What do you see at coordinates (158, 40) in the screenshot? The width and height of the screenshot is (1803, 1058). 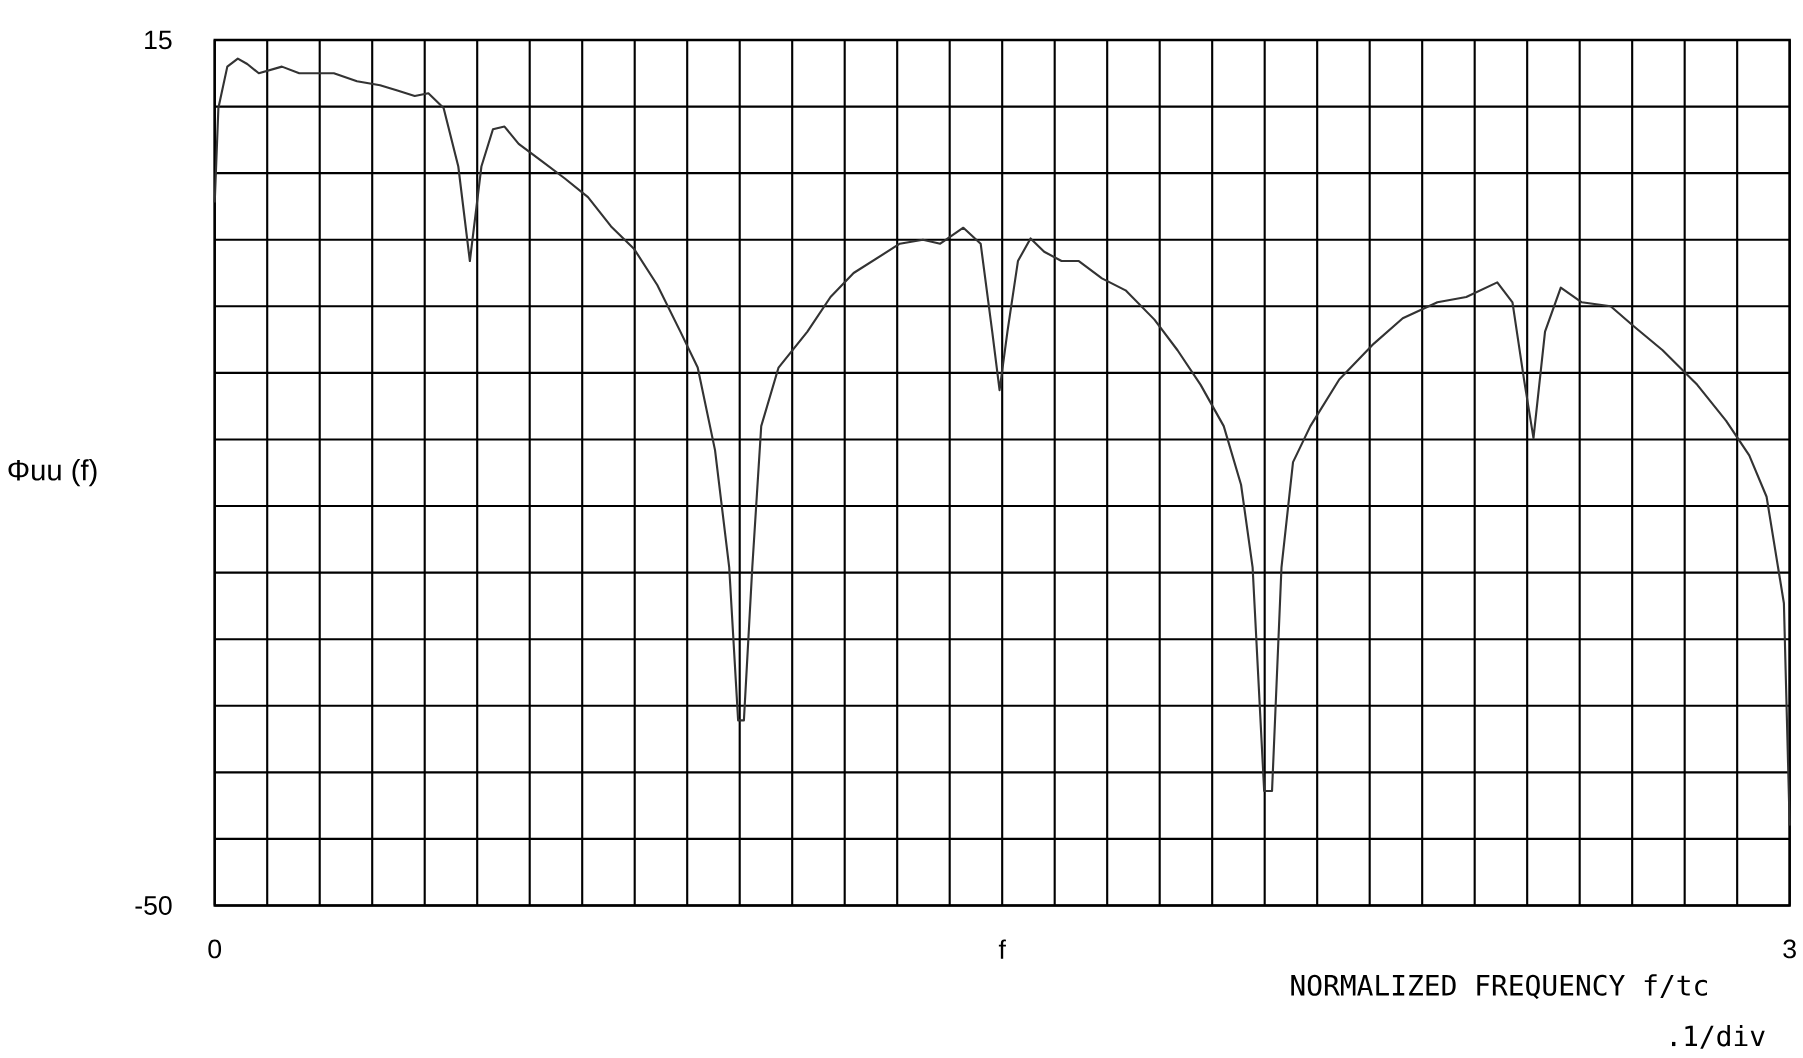 I see `y-tick-label: 15` at bounding box center [158, 40].